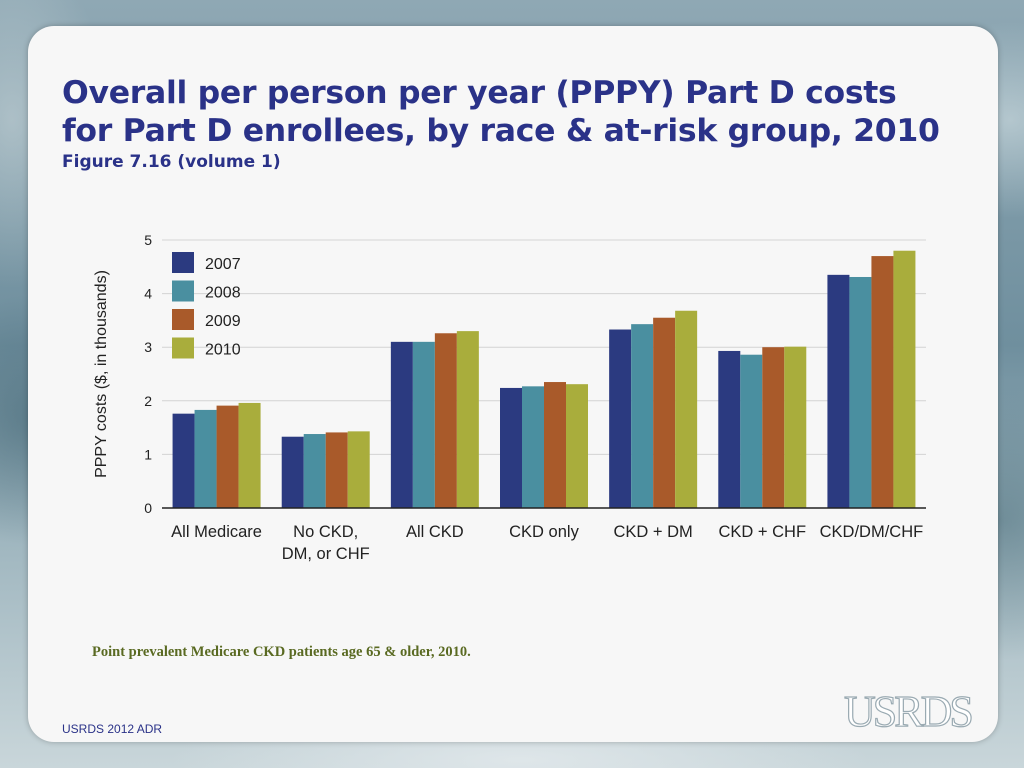 The width and height of the screenshot is (1024, 768). Describe the element at coordinates (223, 264) in the screenshot. I see `legend-label: 2007` at that location.